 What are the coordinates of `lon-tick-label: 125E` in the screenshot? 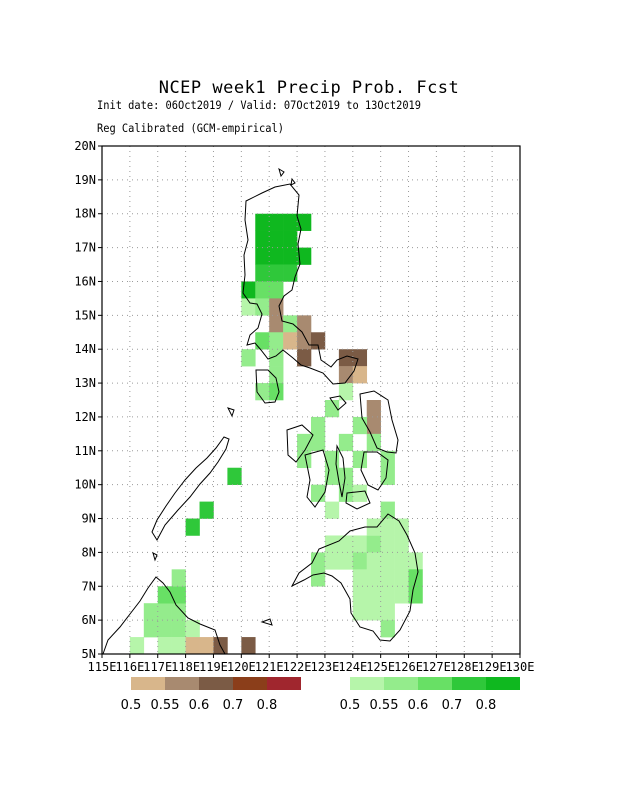 It's located at (380, 667).